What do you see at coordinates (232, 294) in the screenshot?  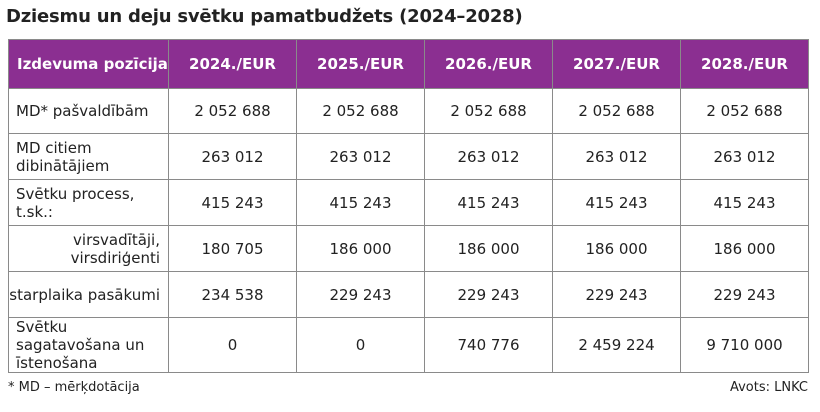 I see `table-cell: 234 538` at bounding box center [232, 294].